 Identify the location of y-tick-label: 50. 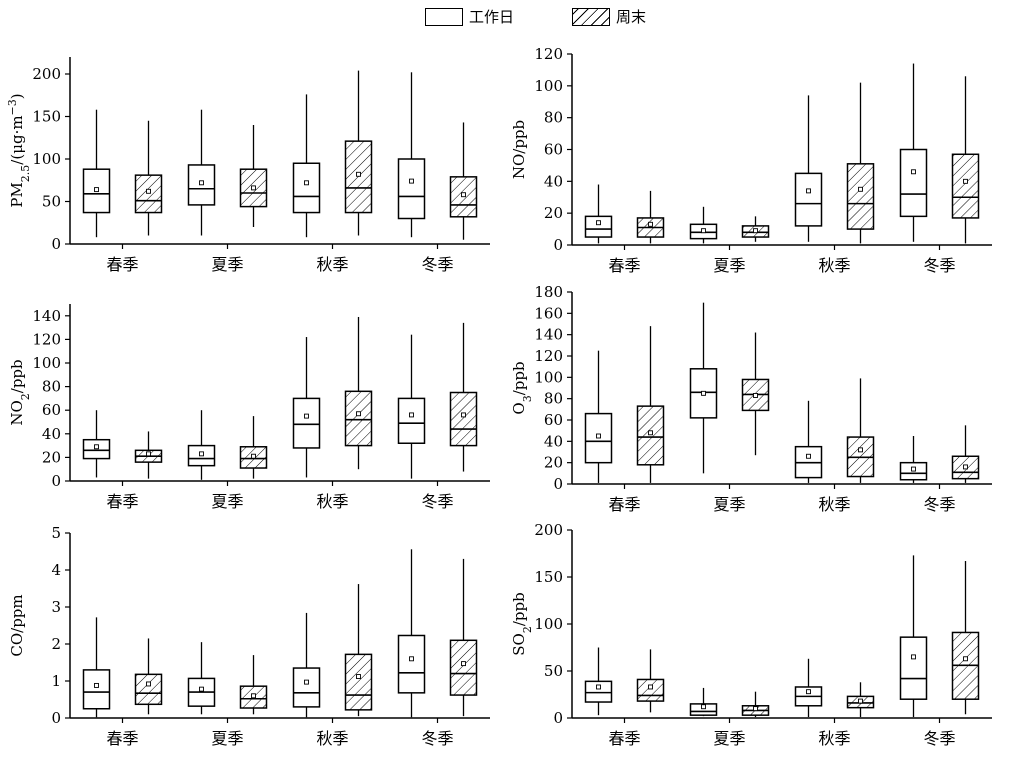
(553, 671).